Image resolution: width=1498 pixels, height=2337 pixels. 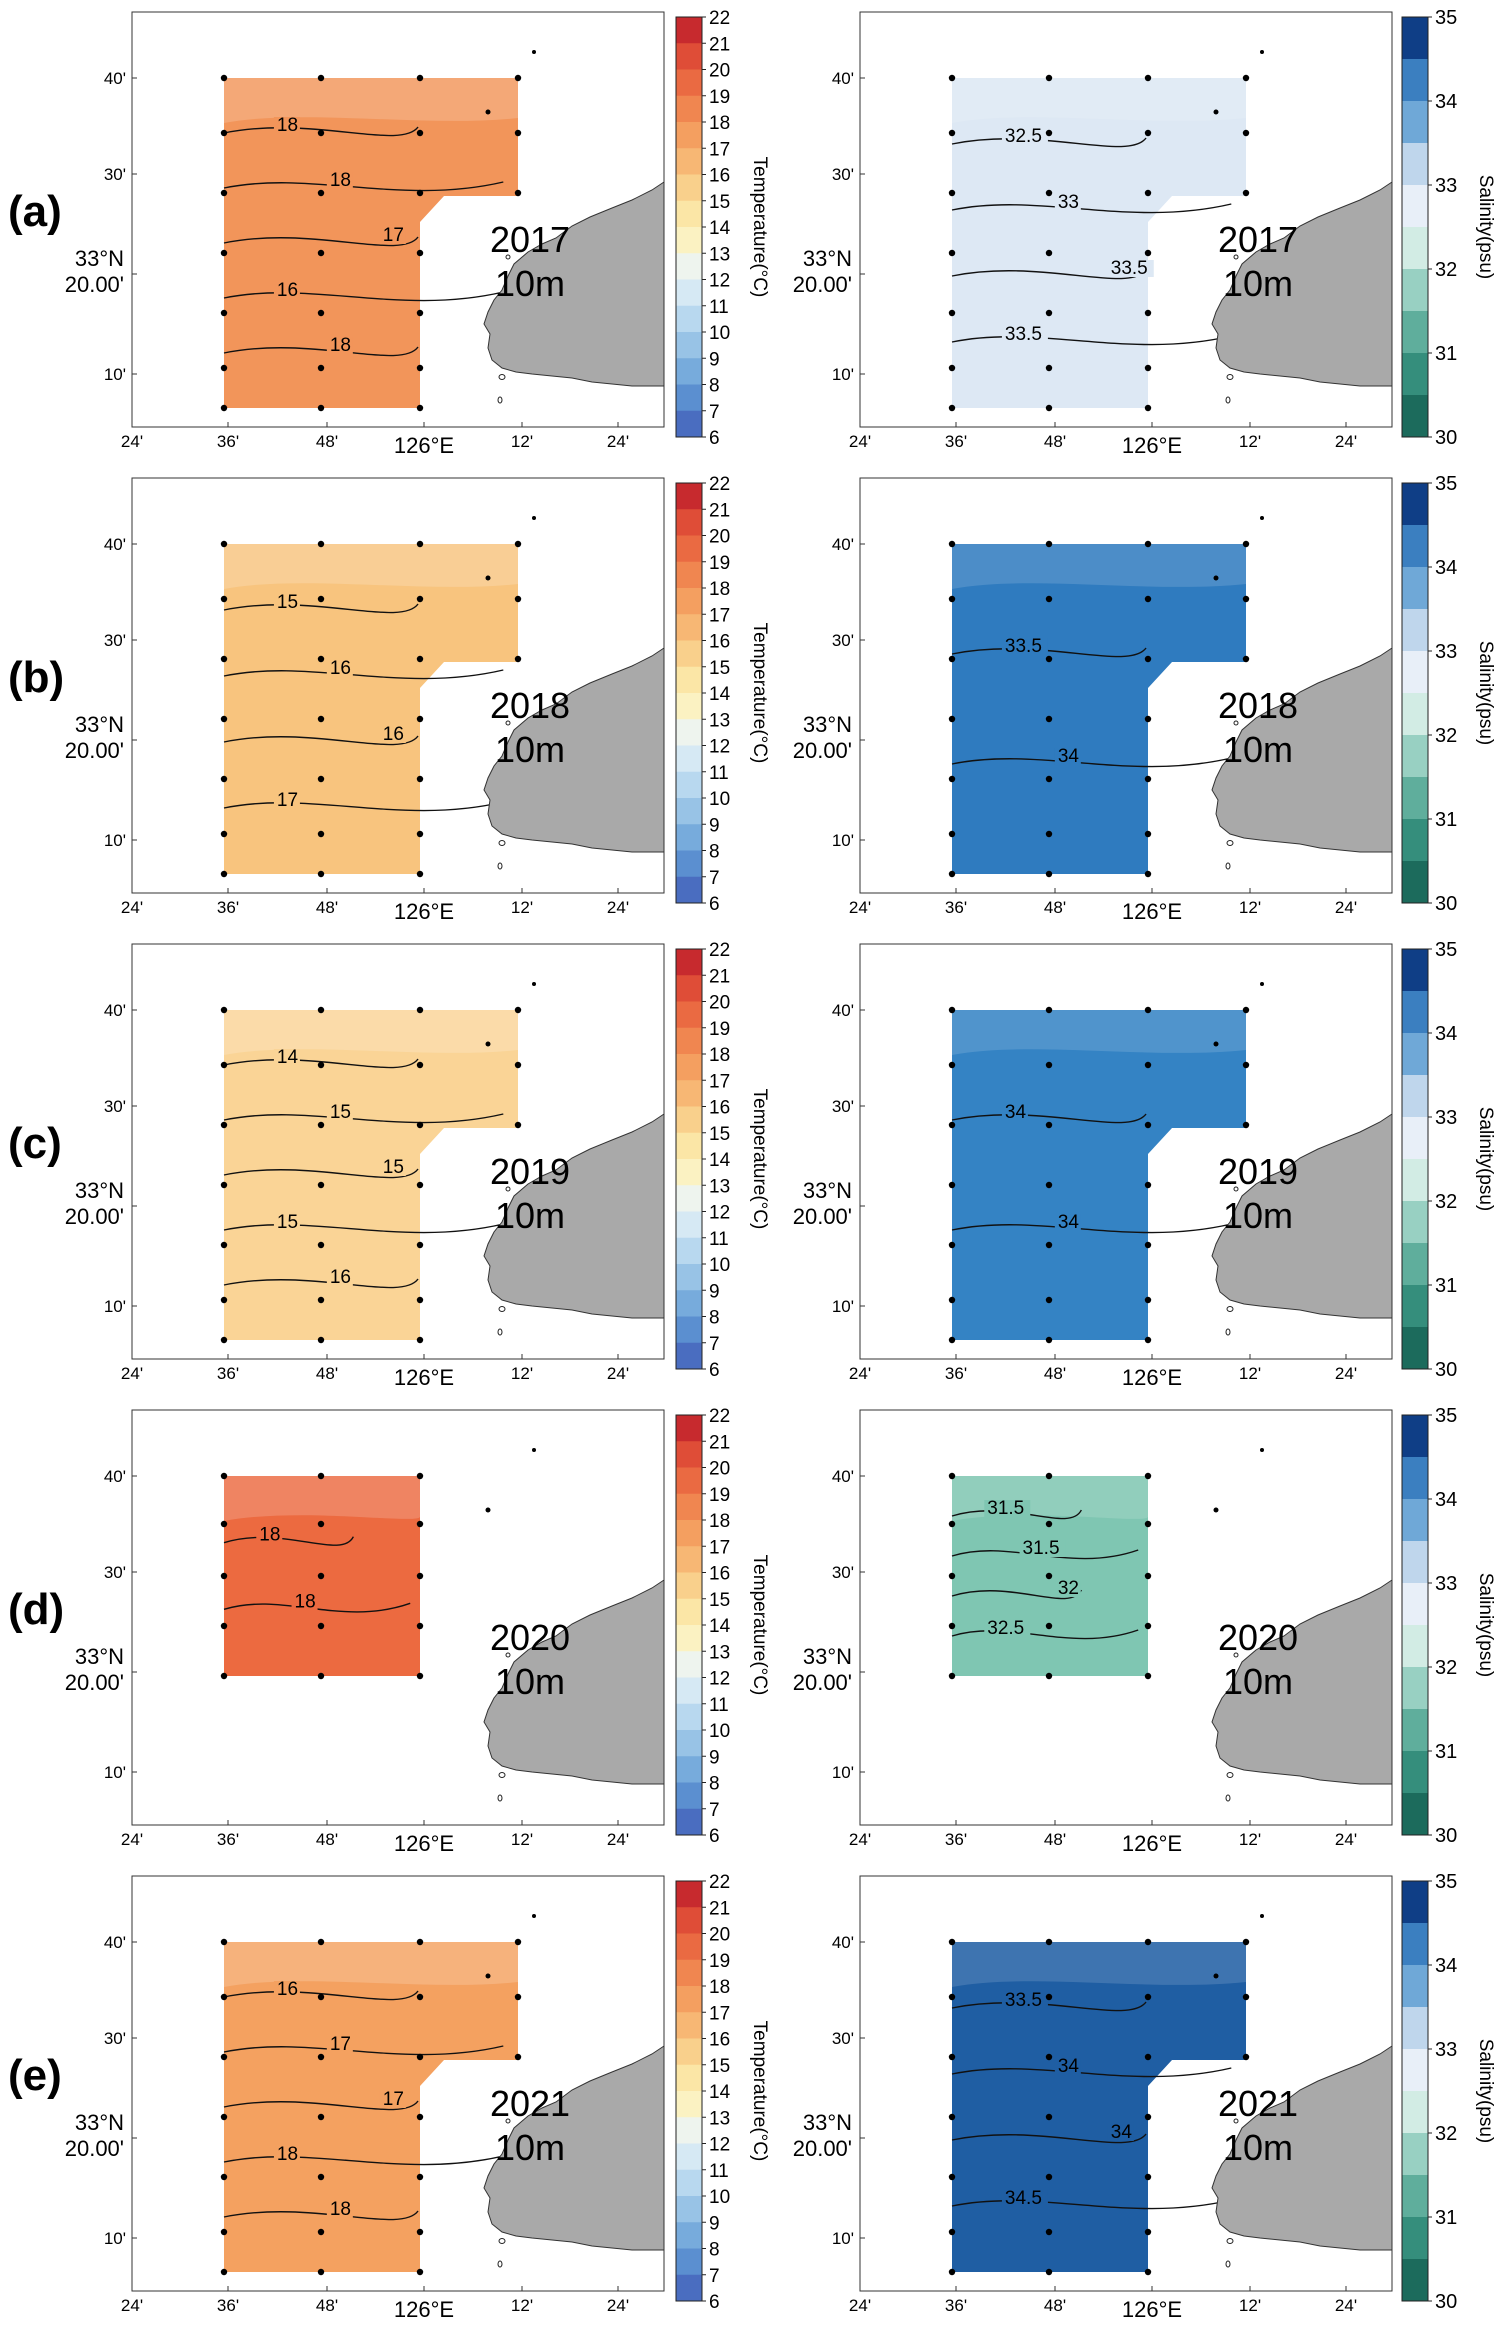 I want to click on year-label: 2018, so click(x=1258, y=705).